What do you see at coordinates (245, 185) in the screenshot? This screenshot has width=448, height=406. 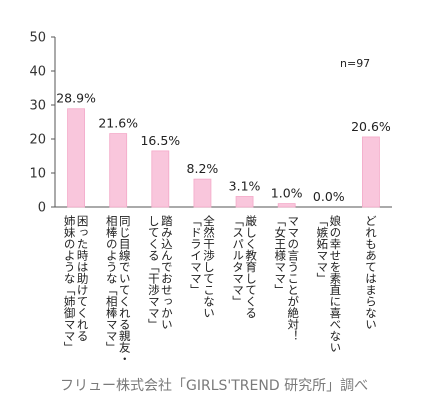 I see `bar-value-label: 3.1%` at bounding box center [245, 185].